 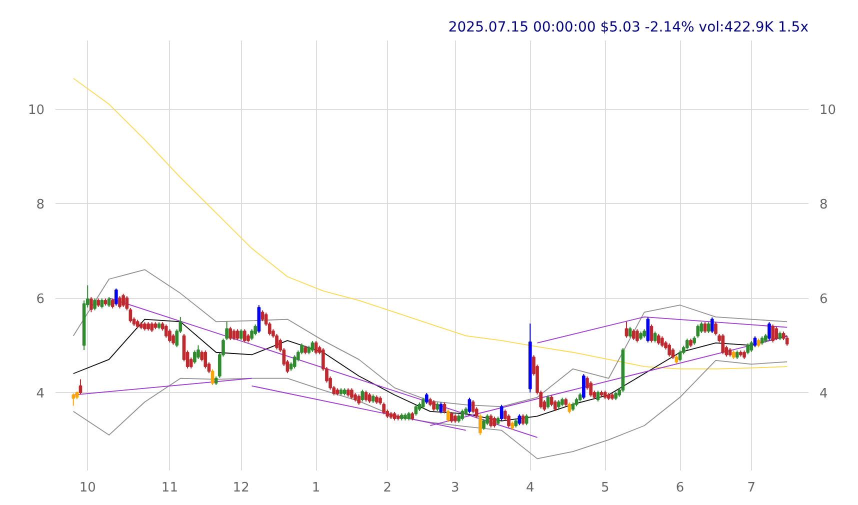 What do you see at coordinates (40, 394) in the screenshot?
I see `y-tick-label: 4` at bounding box center [40, 394].